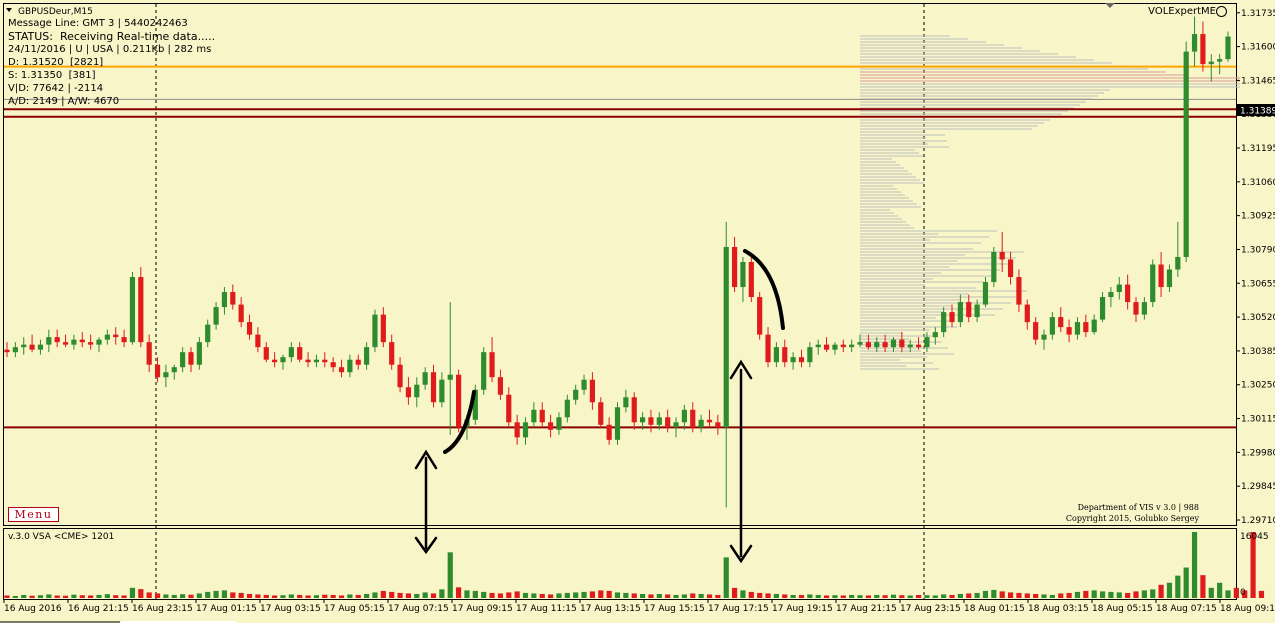 The width and height of the screenshot is (1275, 627). Describe the element at coordinates (33, 514) in the screenshot. I see `menu-button: Menu` at that location.